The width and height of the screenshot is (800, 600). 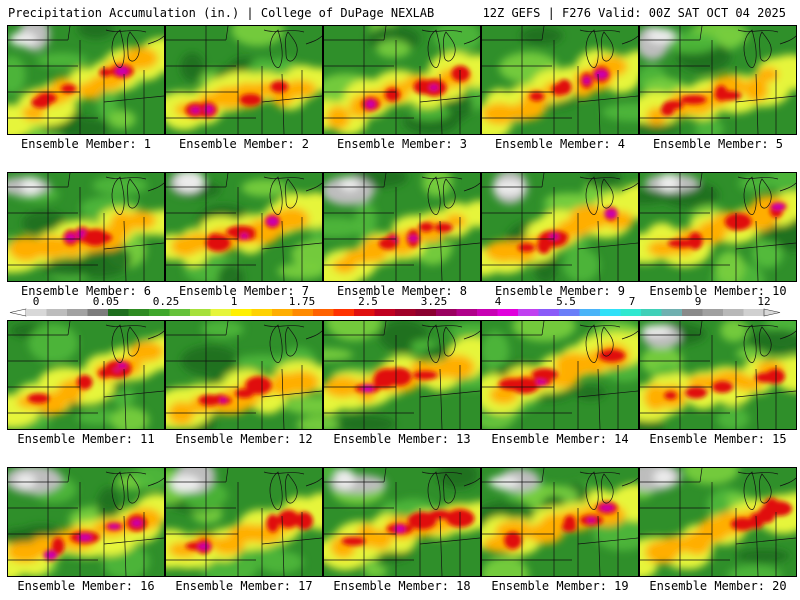 What do you see at coordinates (560, 236) in the screenshot?
I see `ensemble-member-panel: Ensemble Member: 9` at bounding box center [560, 236].